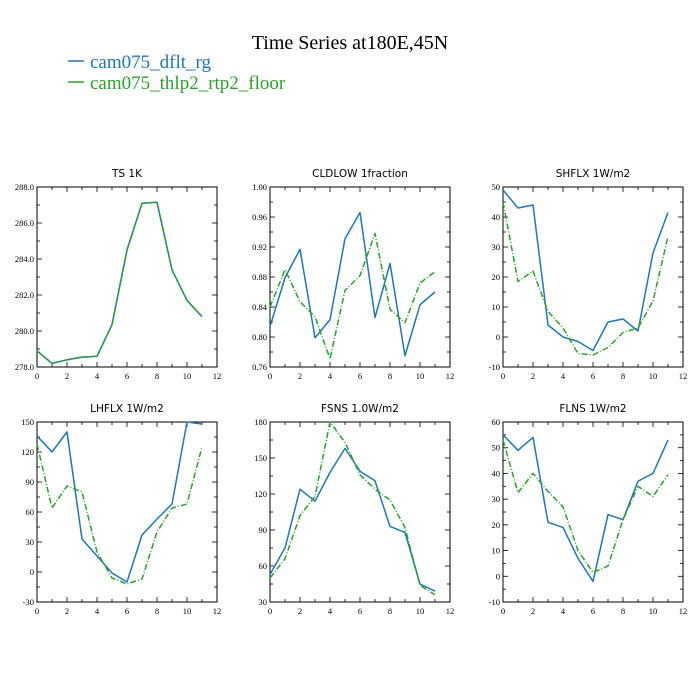  Describe the element at coordinates (188, 83) in the screenshot. I see `legend-label-thlp2: cam075_thlp2_rtp2_floor` at that location.